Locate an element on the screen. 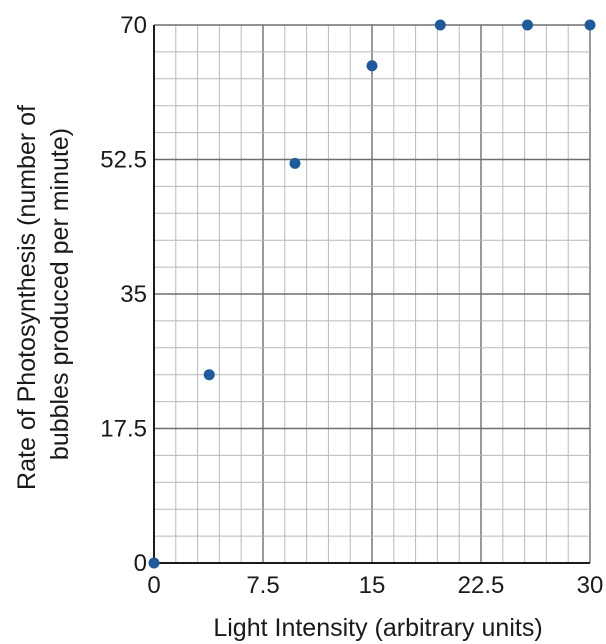 The height and width of the screenshot is (644, 606). y-tick-label: 17.5 is located at coordinates (123, 429).